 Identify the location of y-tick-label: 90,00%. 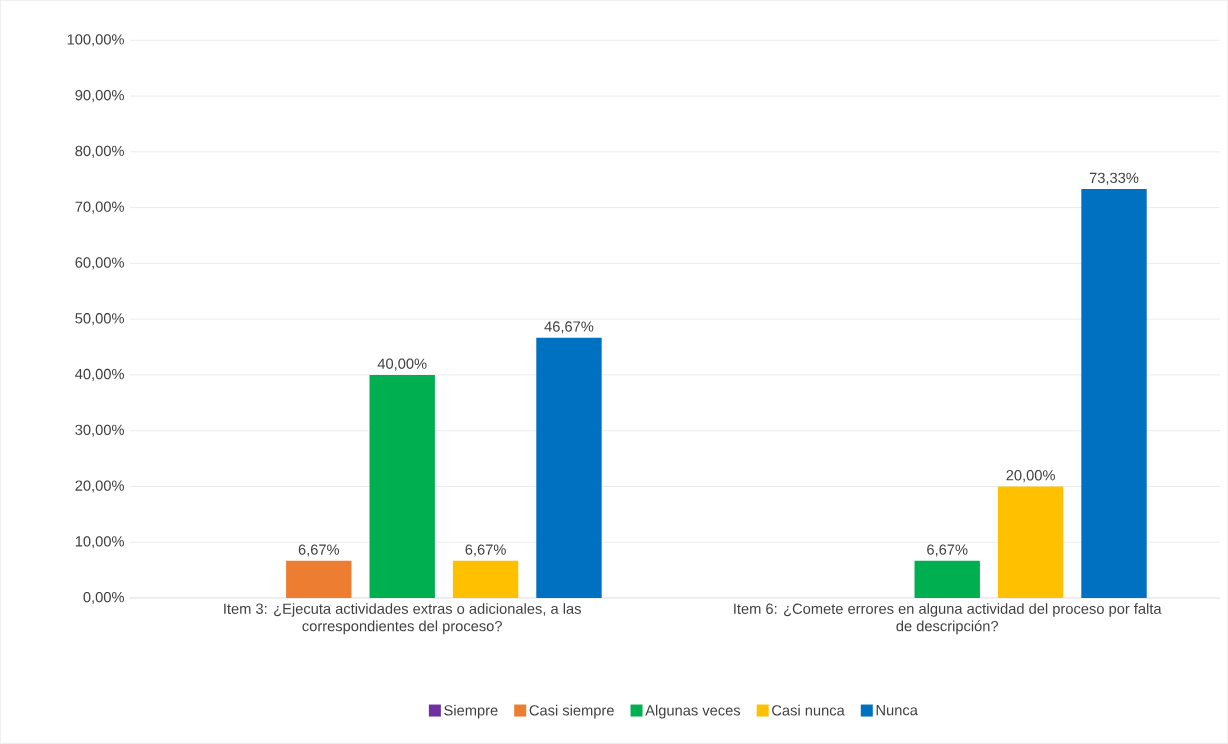
(99, 96).